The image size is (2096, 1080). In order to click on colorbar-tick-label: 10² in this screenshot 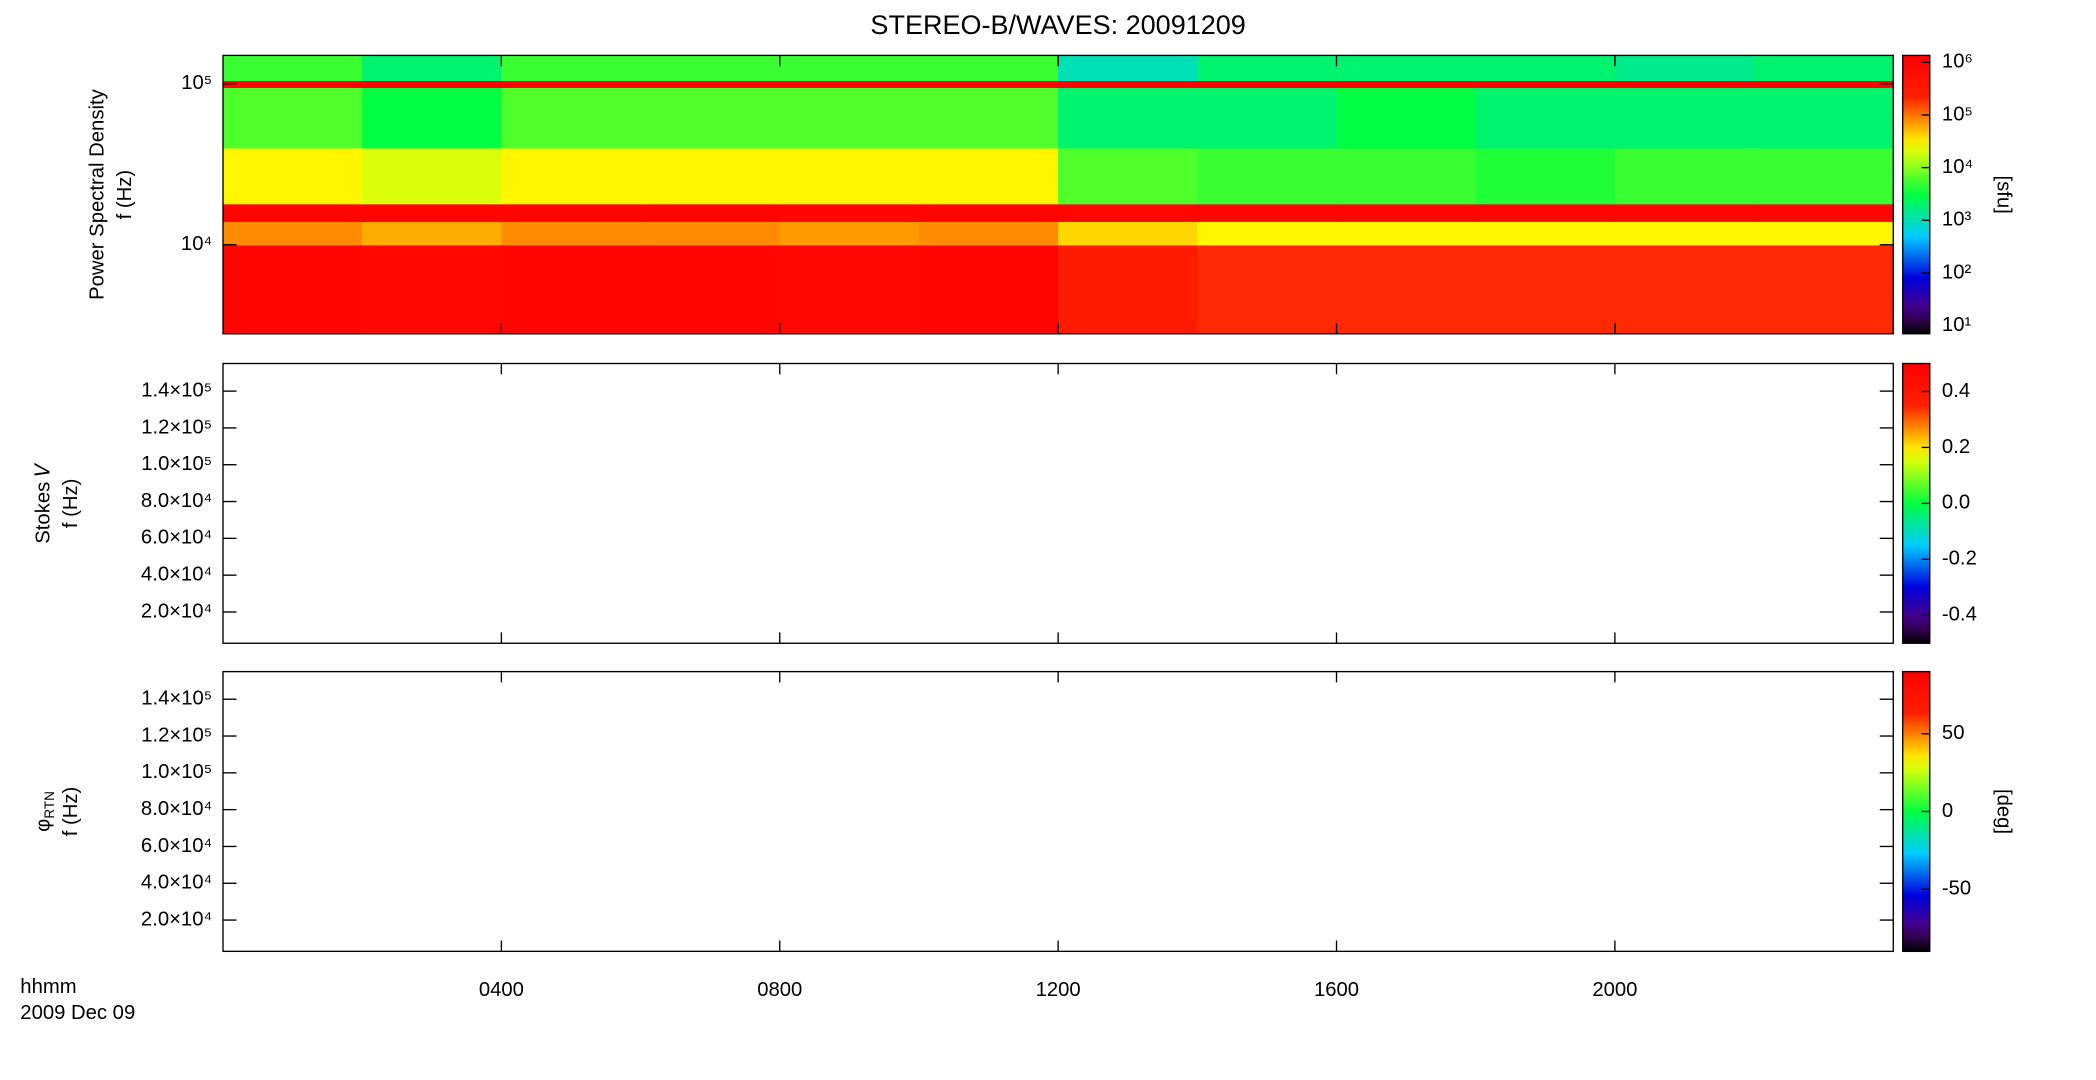, I will do `click(1957, 272)`.